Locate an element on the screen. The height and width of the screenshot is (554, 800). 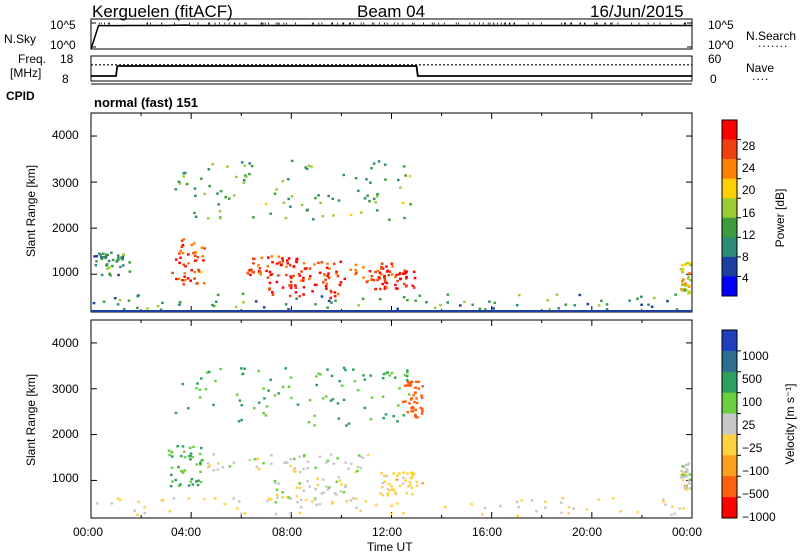
power-tick-8: 8 is located at coordinates (745, 257).